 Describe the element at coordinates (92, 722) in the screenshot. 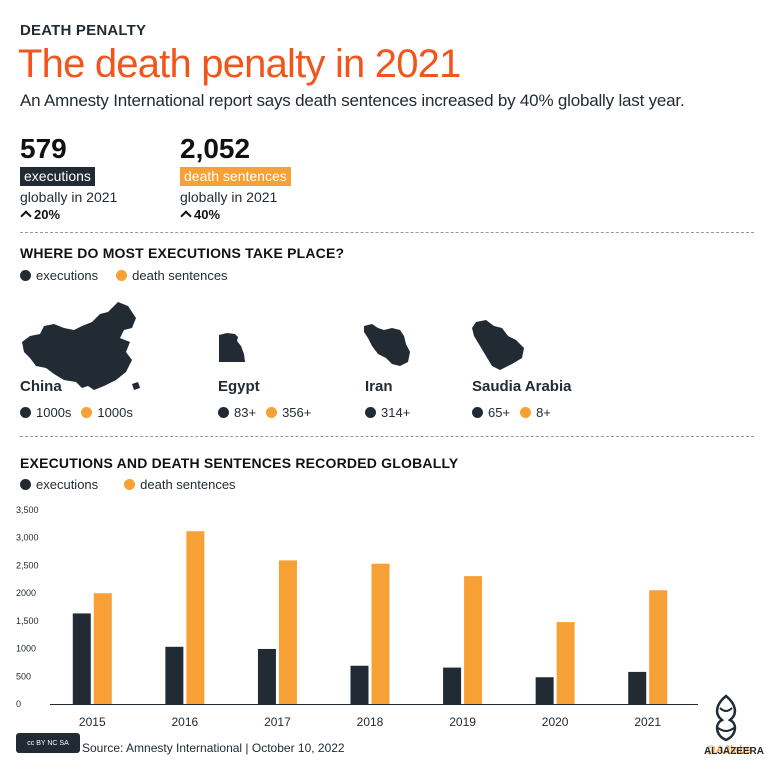

I see `x-tick-label: 2015` at that location.